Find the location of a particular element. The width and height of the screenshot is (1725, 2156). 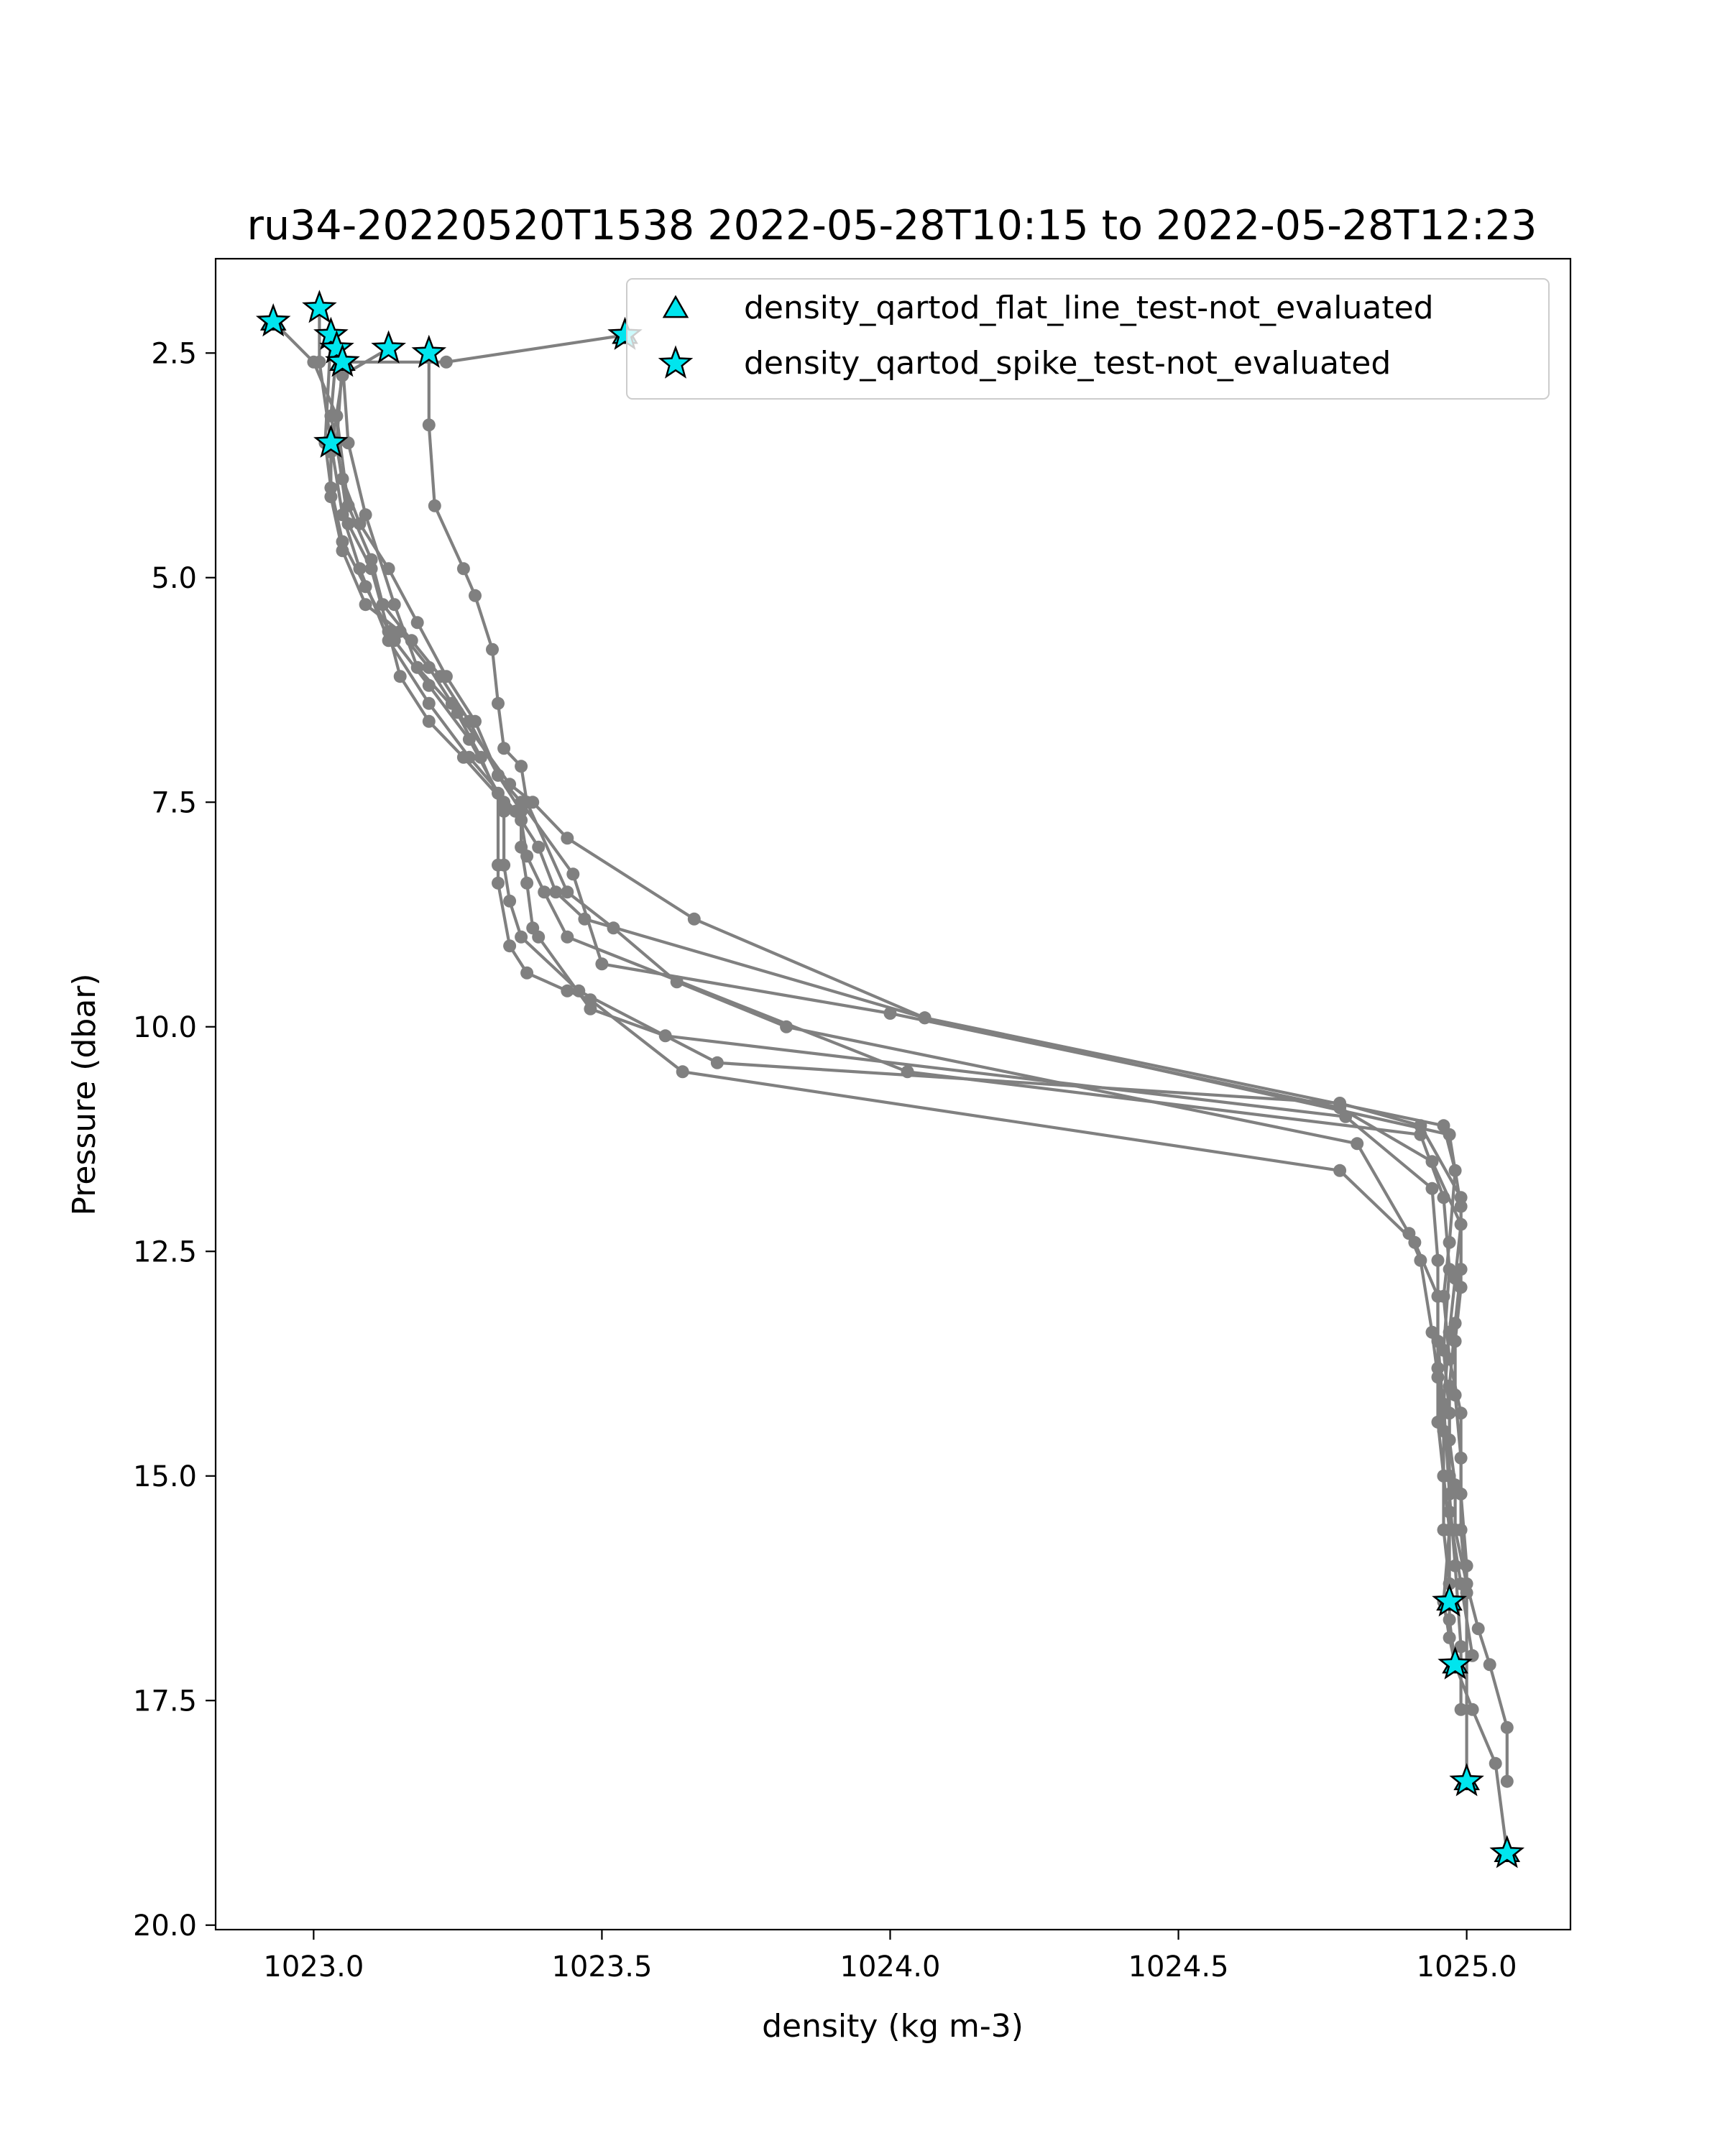

y-tick-label: 15.0 is located at coordinates (165, 1477).